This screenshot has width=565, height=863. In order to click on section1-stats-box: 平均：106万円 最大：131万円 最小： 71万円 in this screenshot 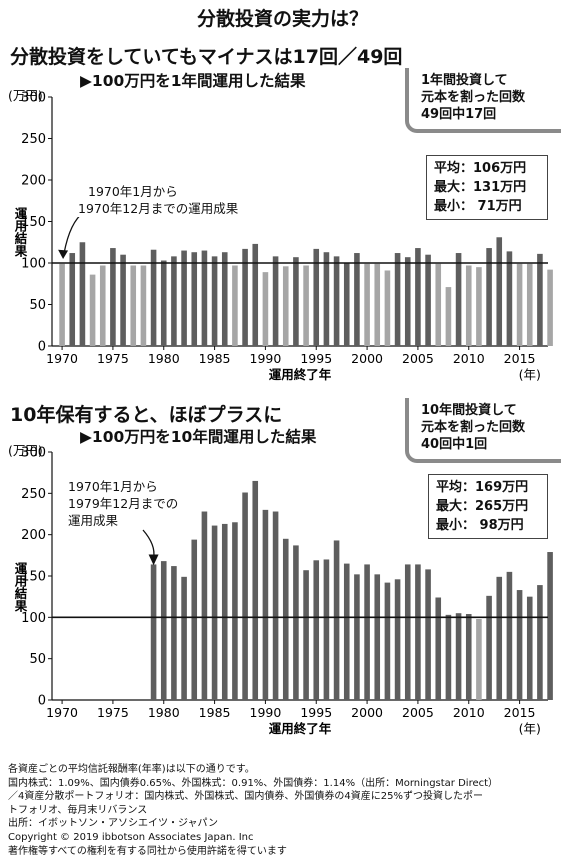, I will do `click(487, 187)`.